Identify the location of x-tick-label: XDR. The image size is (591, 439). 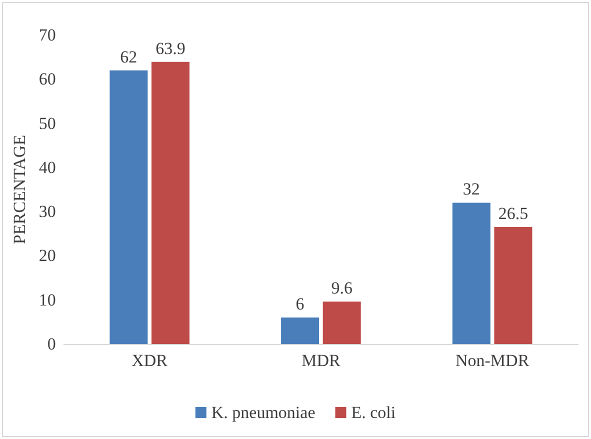
(150, 360).